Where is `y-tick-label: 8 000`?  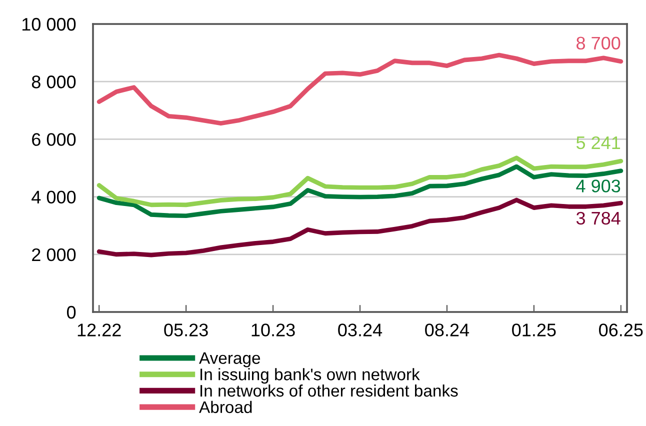 y-tick-label: 8 000 is located at coordinates (54, 82).